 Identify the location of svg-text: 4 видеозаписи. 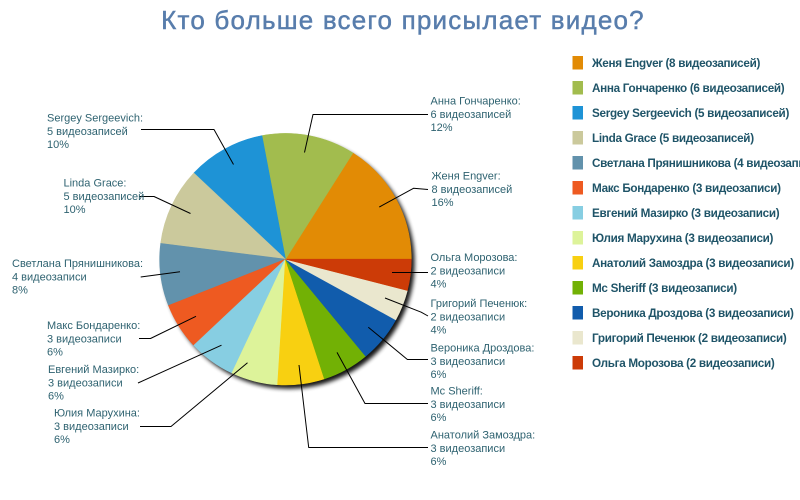
(49, 277).